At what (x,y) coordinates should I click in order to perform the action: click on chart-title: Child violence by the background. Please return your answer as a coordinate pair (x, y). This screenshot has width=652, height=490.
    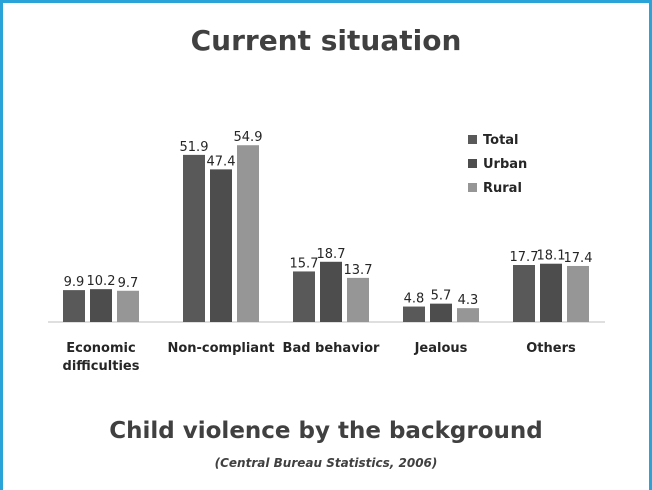
    Looking at the image, I should click on (326, 431).